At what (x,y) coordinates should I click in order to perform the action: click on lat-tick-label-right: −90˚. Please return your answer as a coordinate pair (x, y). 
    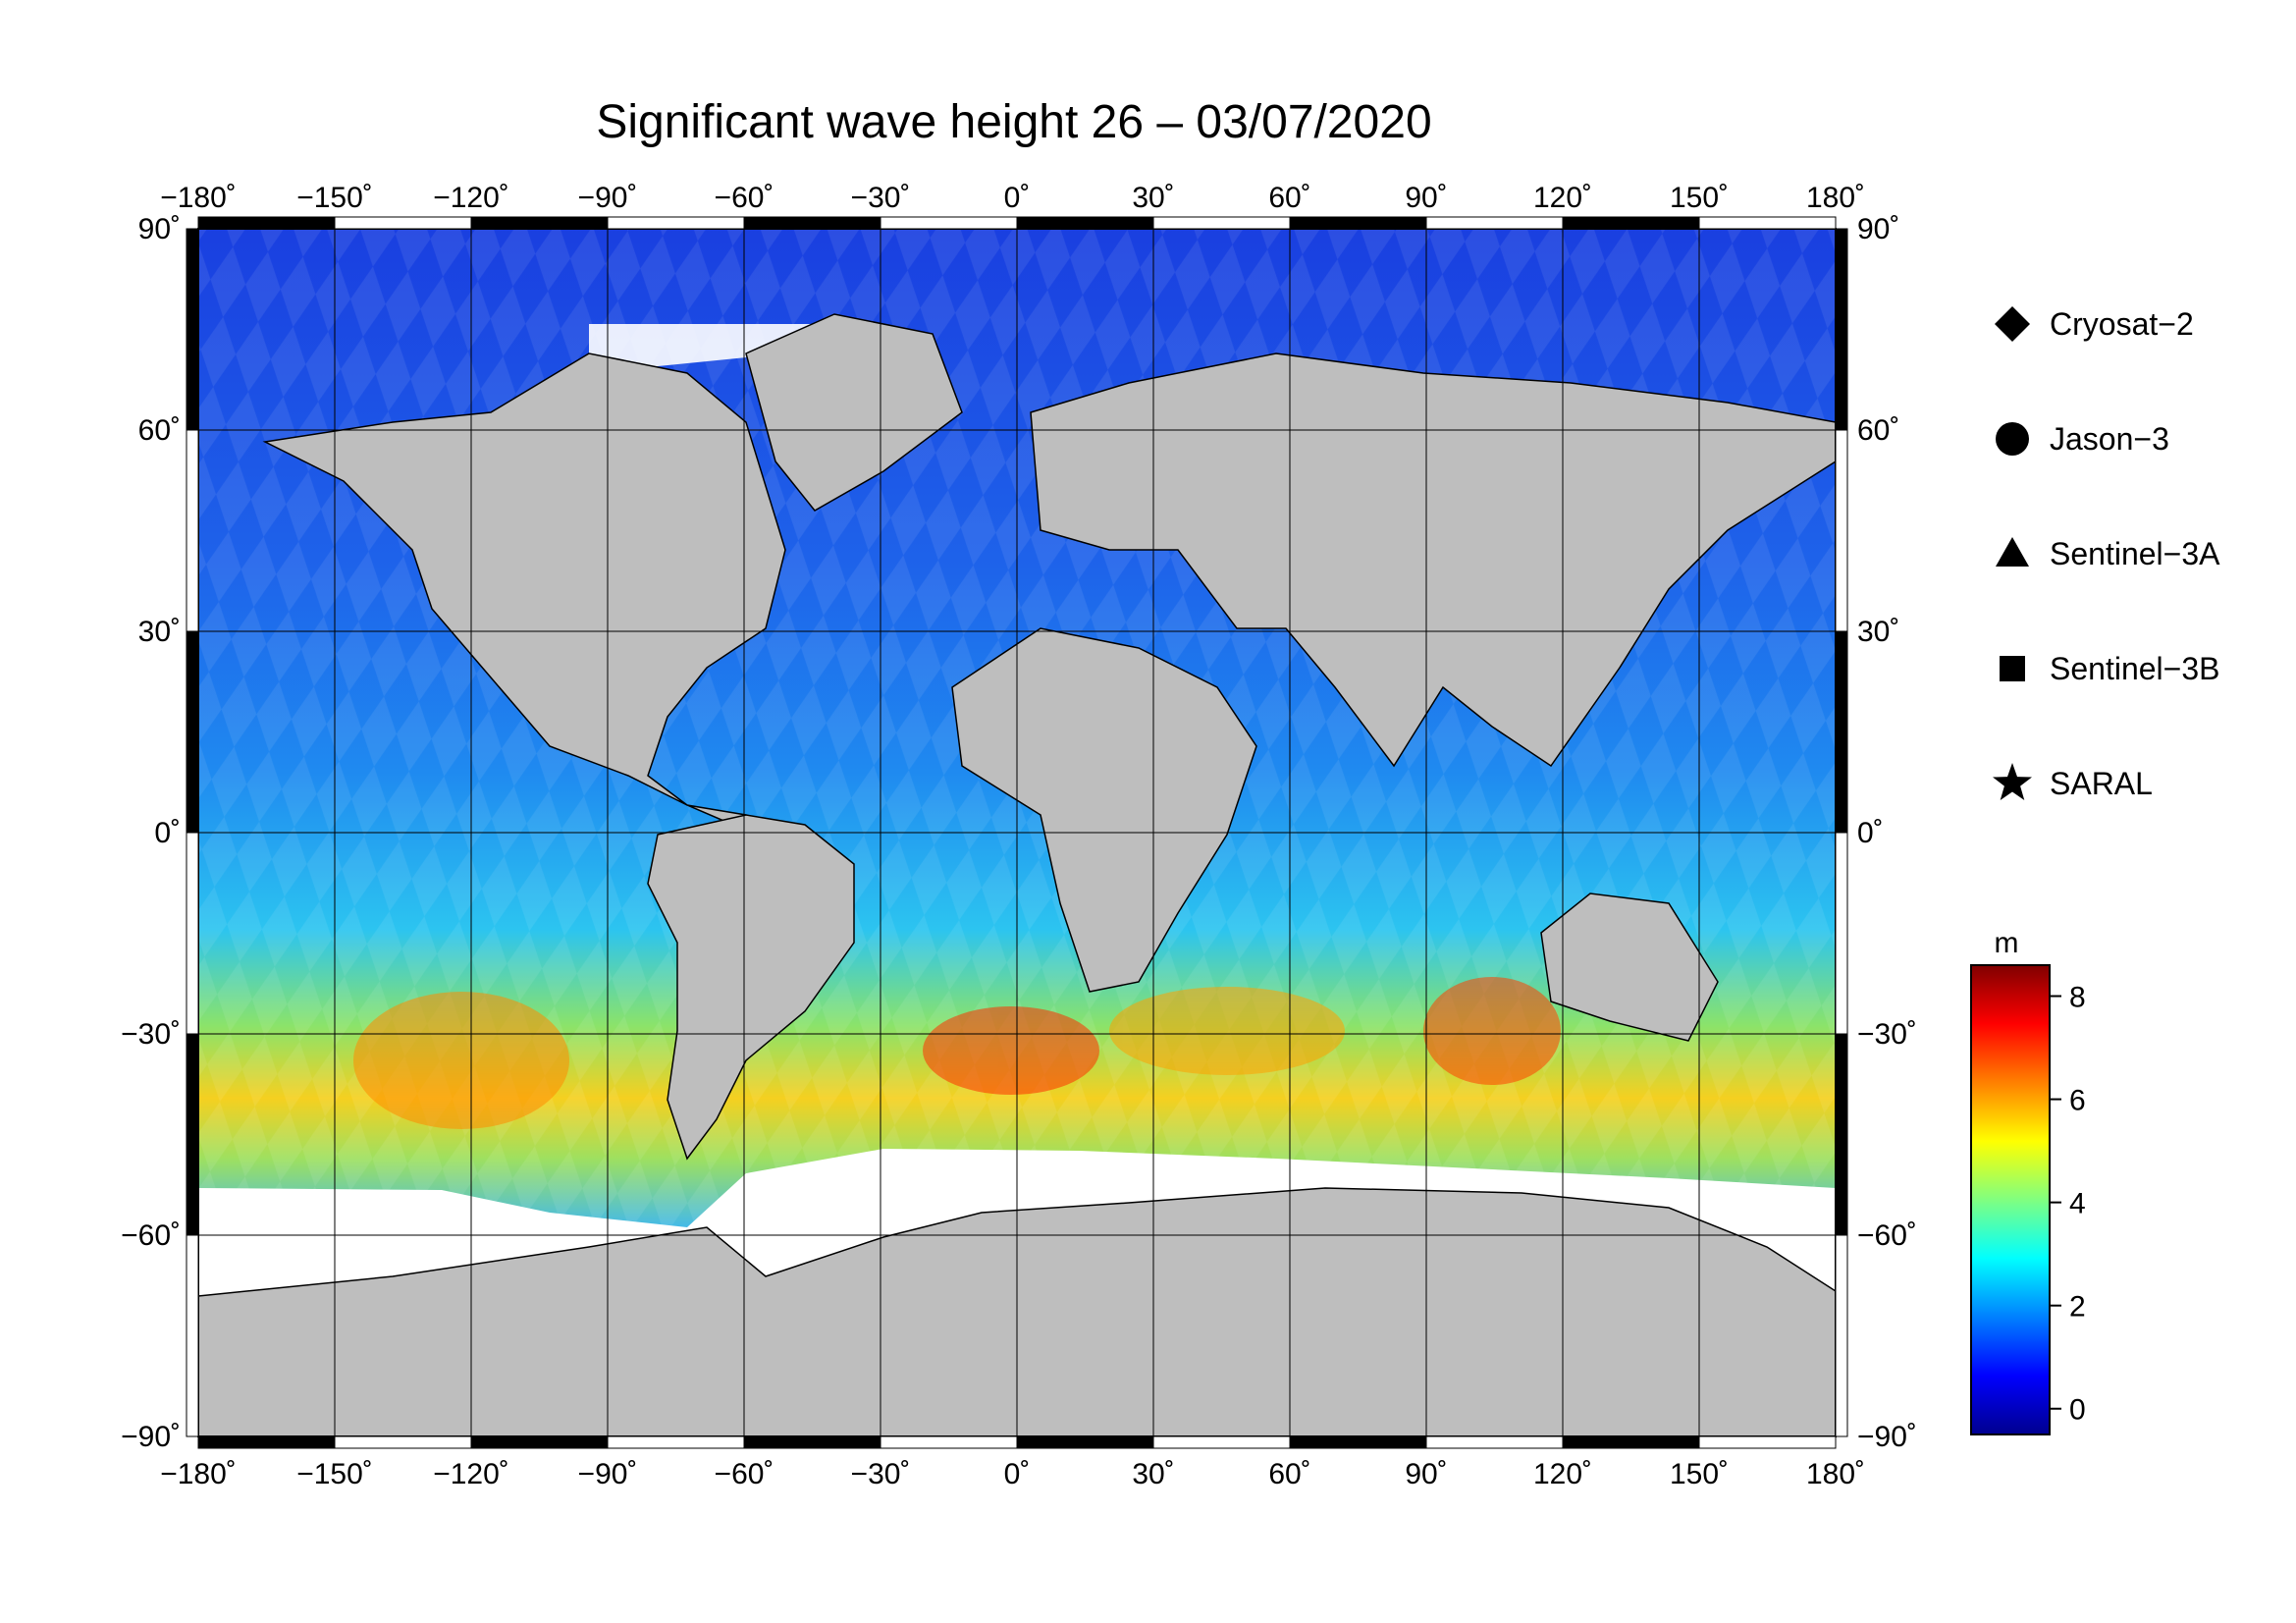
    Looking at the image, I should click on (1887, 1437).